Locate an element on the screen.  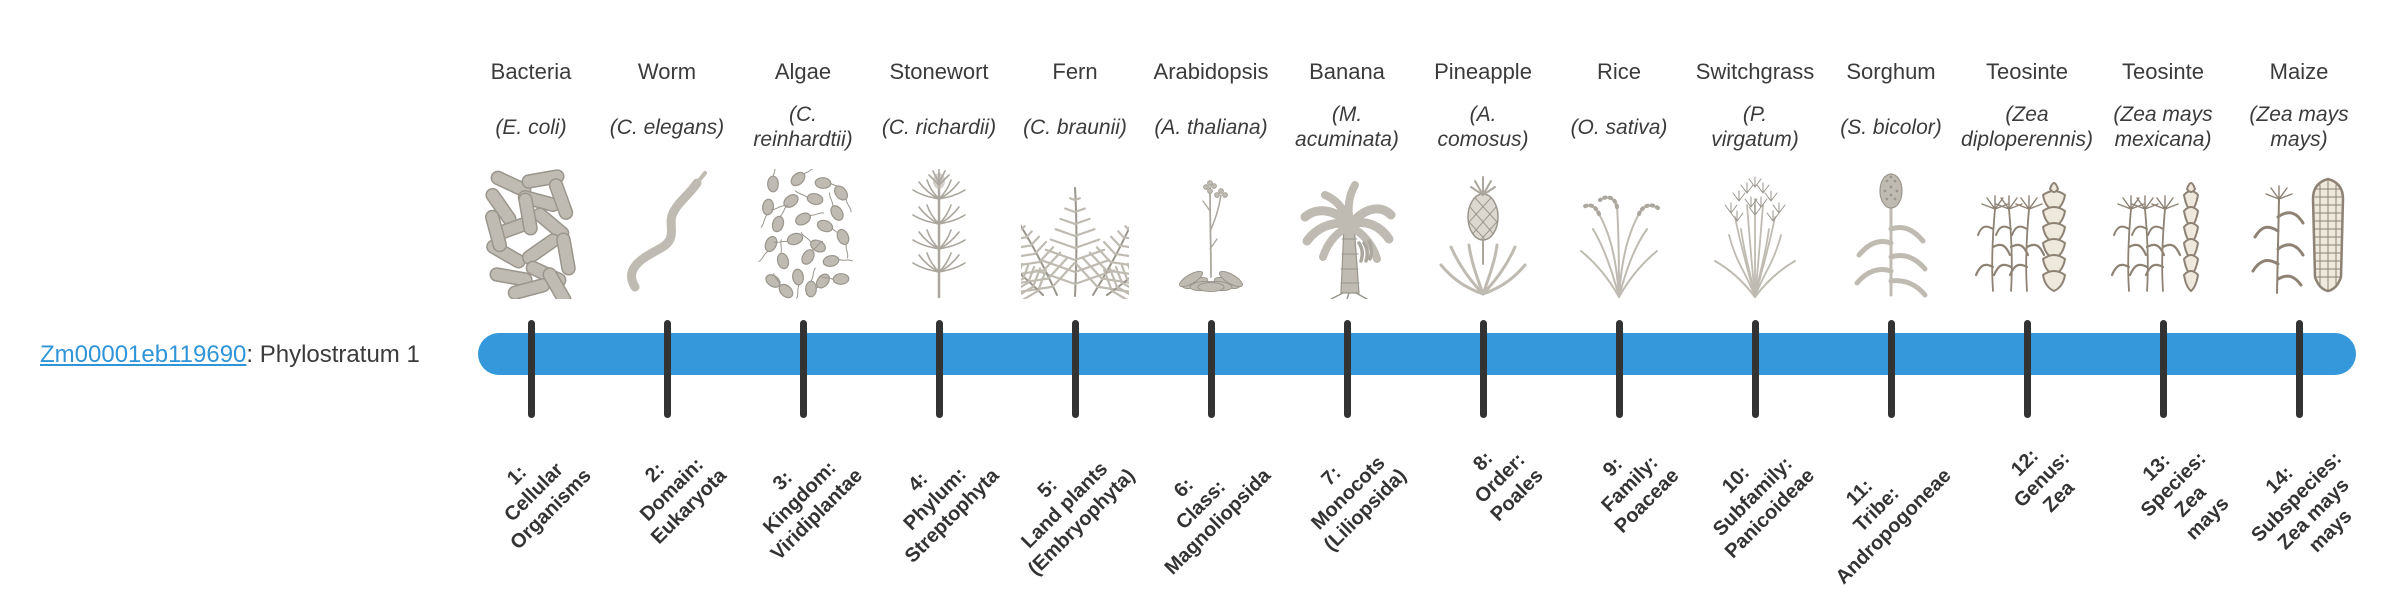
organism-scientific-name: (C. elegans) is located at coordinates (667, 127).